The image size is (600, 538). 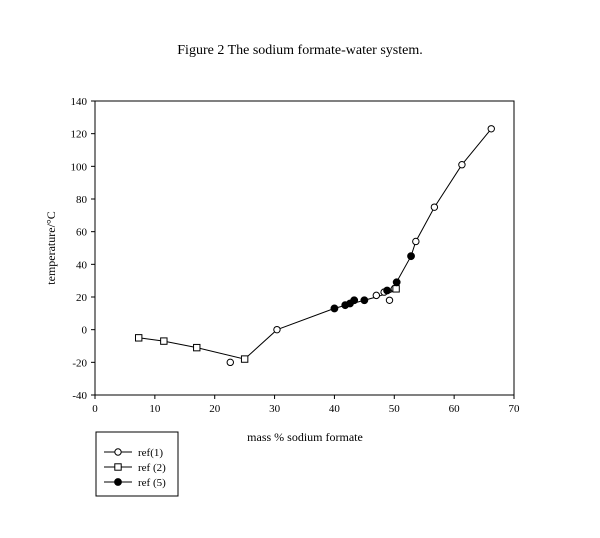 What do you see at coordinates (150, 453) in the screenshot?
I see `legend-label: ref(1)` at bounding box center [150, 453].